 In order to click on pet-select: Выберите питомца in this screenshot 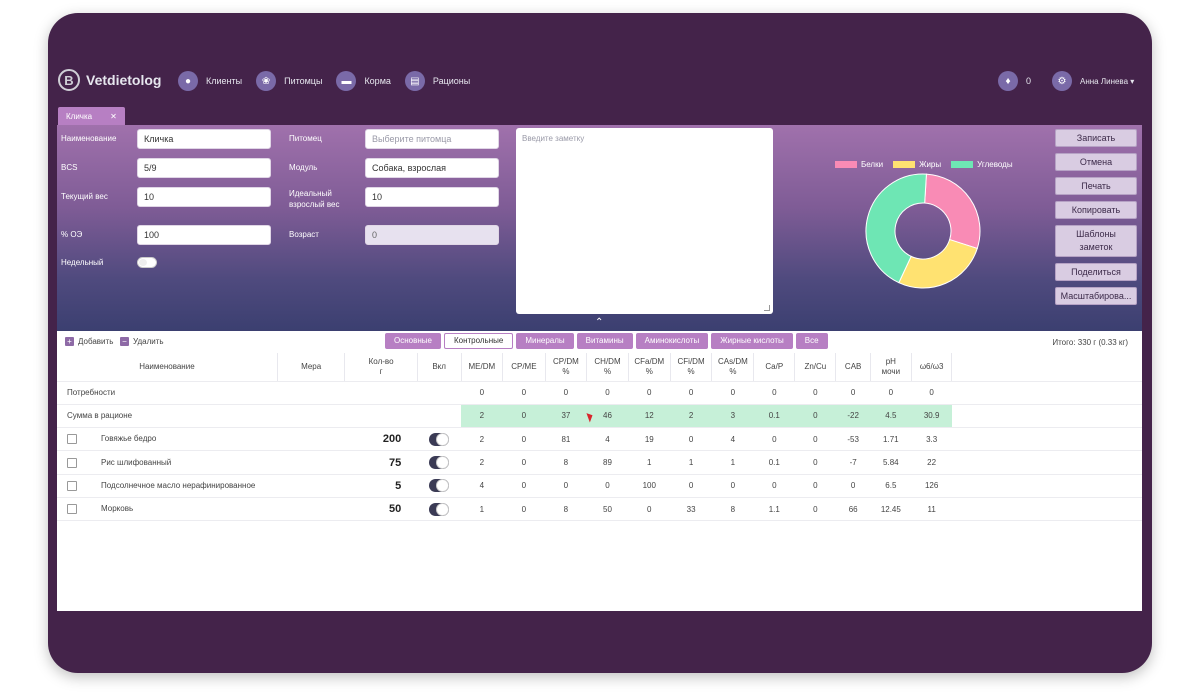, I will do `click(432, 139)`.